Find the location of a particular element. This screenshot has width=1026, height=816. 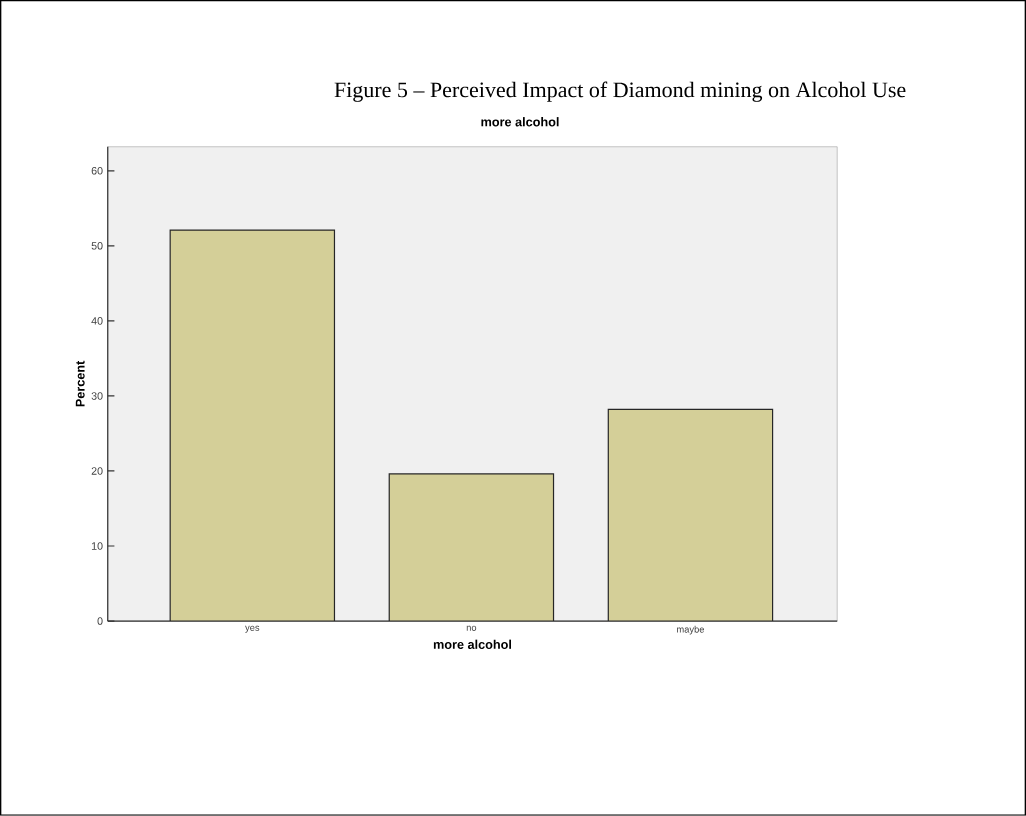

x-tick-label: yes is located at coordinates (252, 629).